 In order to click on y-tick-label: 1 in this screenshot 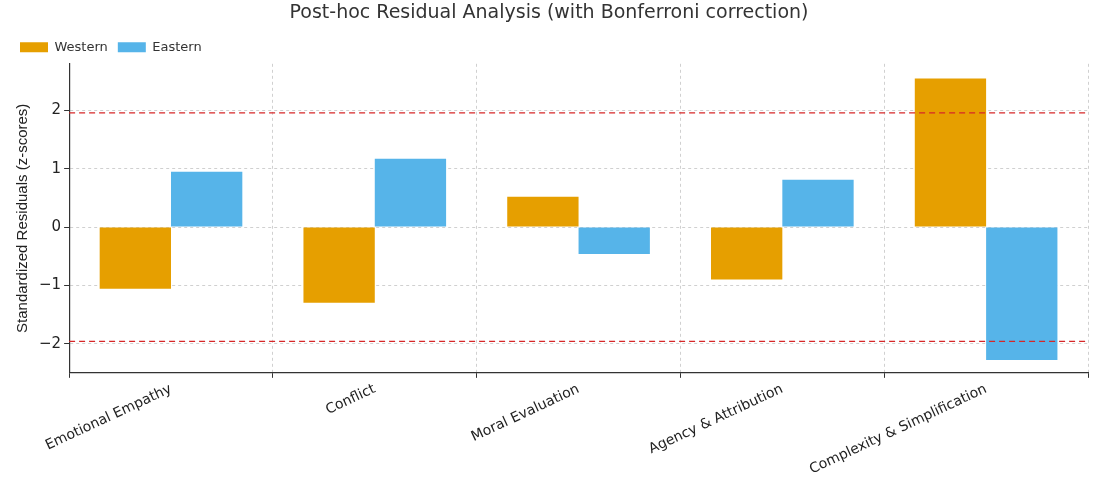, I will do `click(56, 167)`.